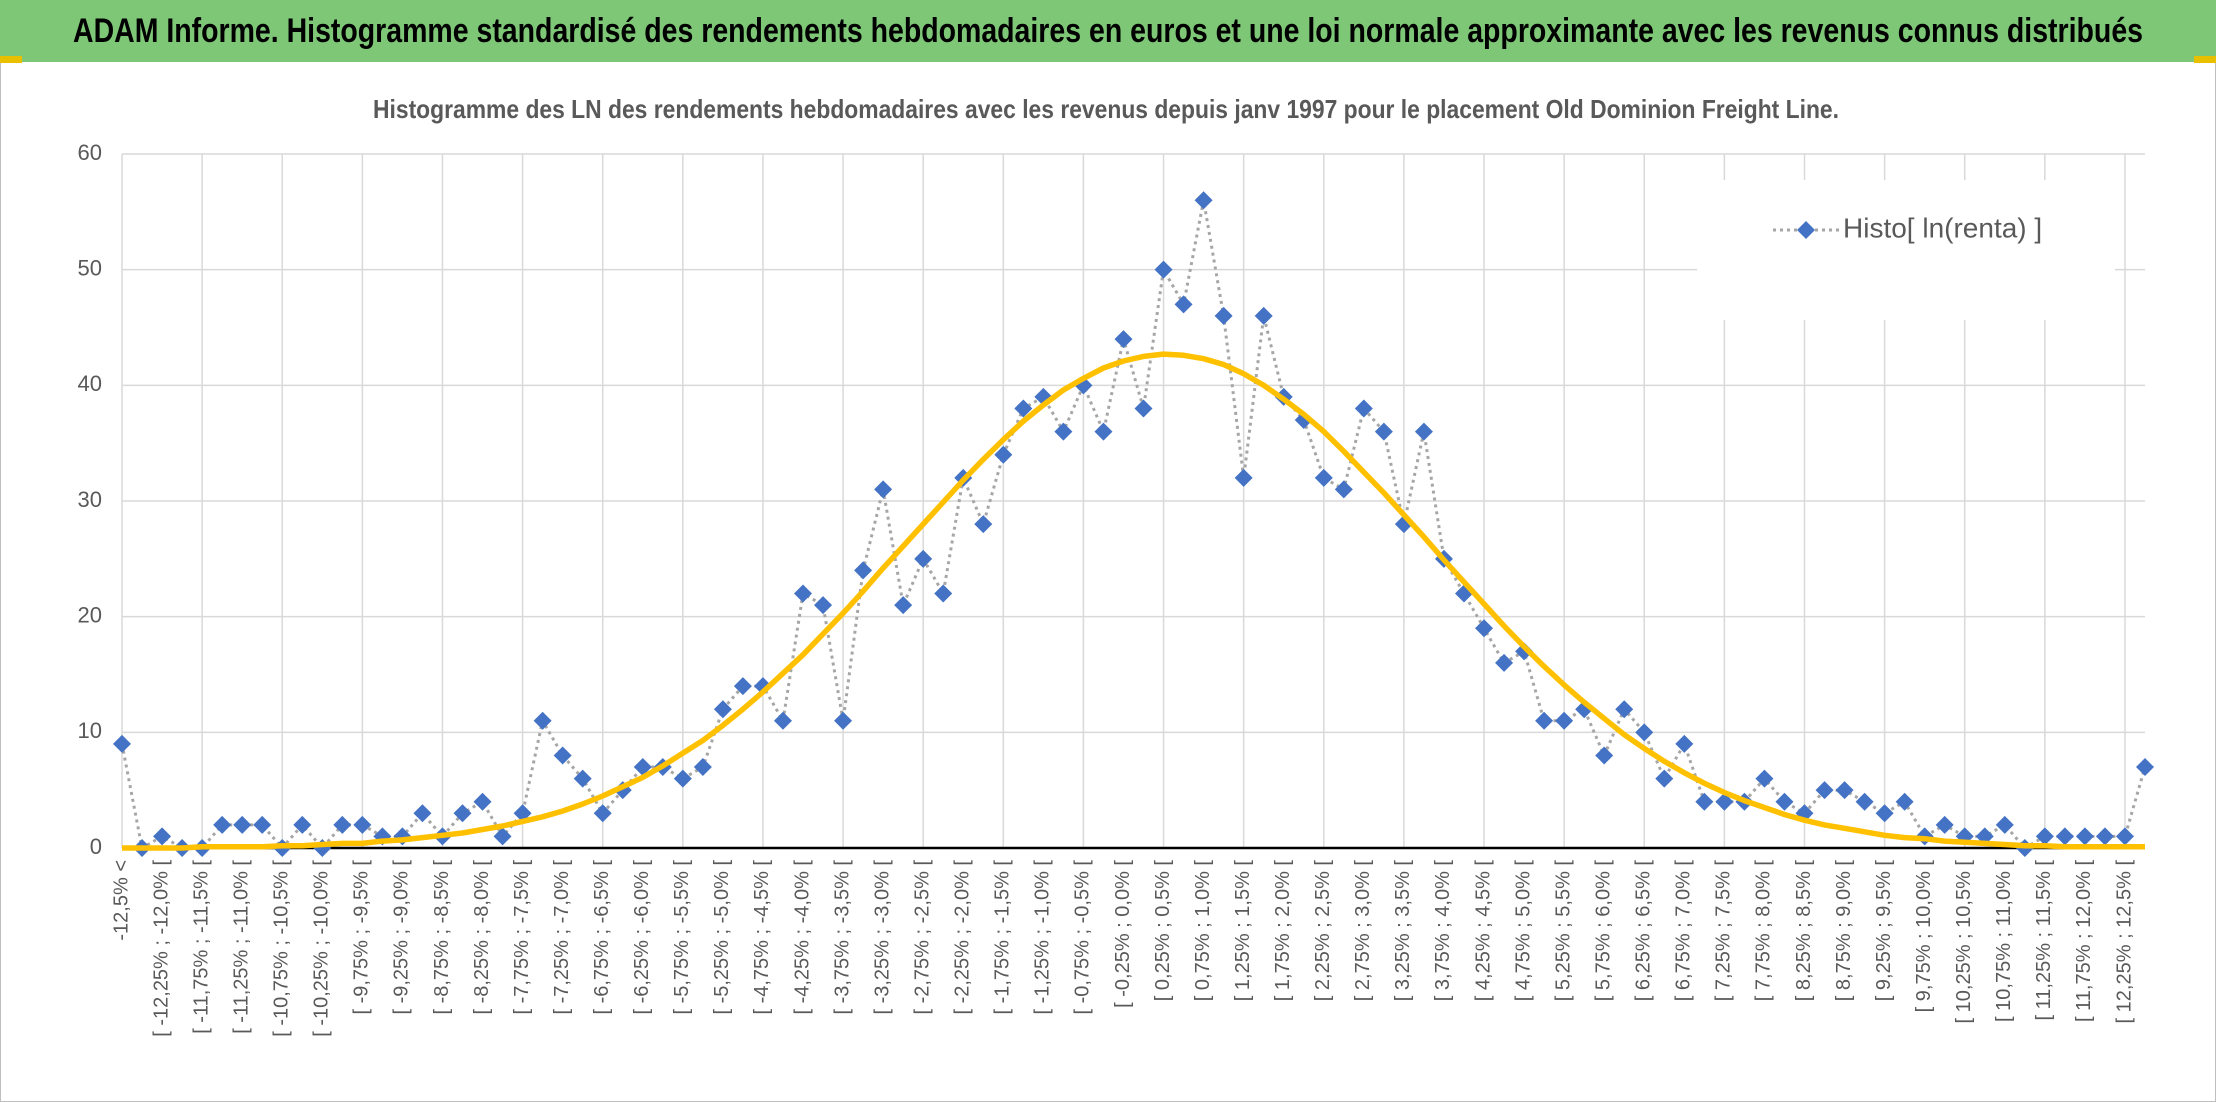 This screenshot has width=2216, height=1102. Describe the element at coordinates (2205, 59) in the screenshot. I see `corner-right` at that location.